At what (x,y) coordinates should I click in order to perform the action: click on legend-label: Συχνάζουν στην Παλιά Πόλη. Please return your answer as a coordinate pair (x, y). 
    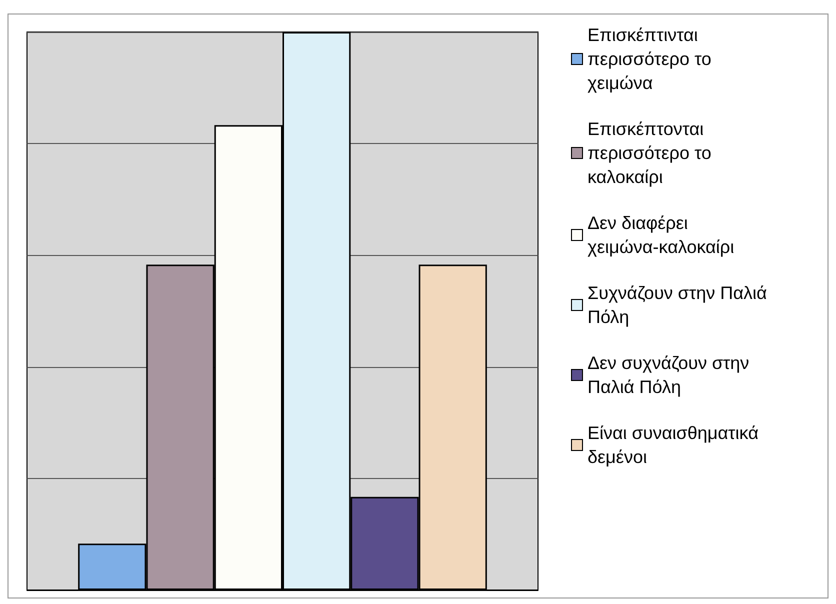
    Looking at the image, I should click on (677, 305).